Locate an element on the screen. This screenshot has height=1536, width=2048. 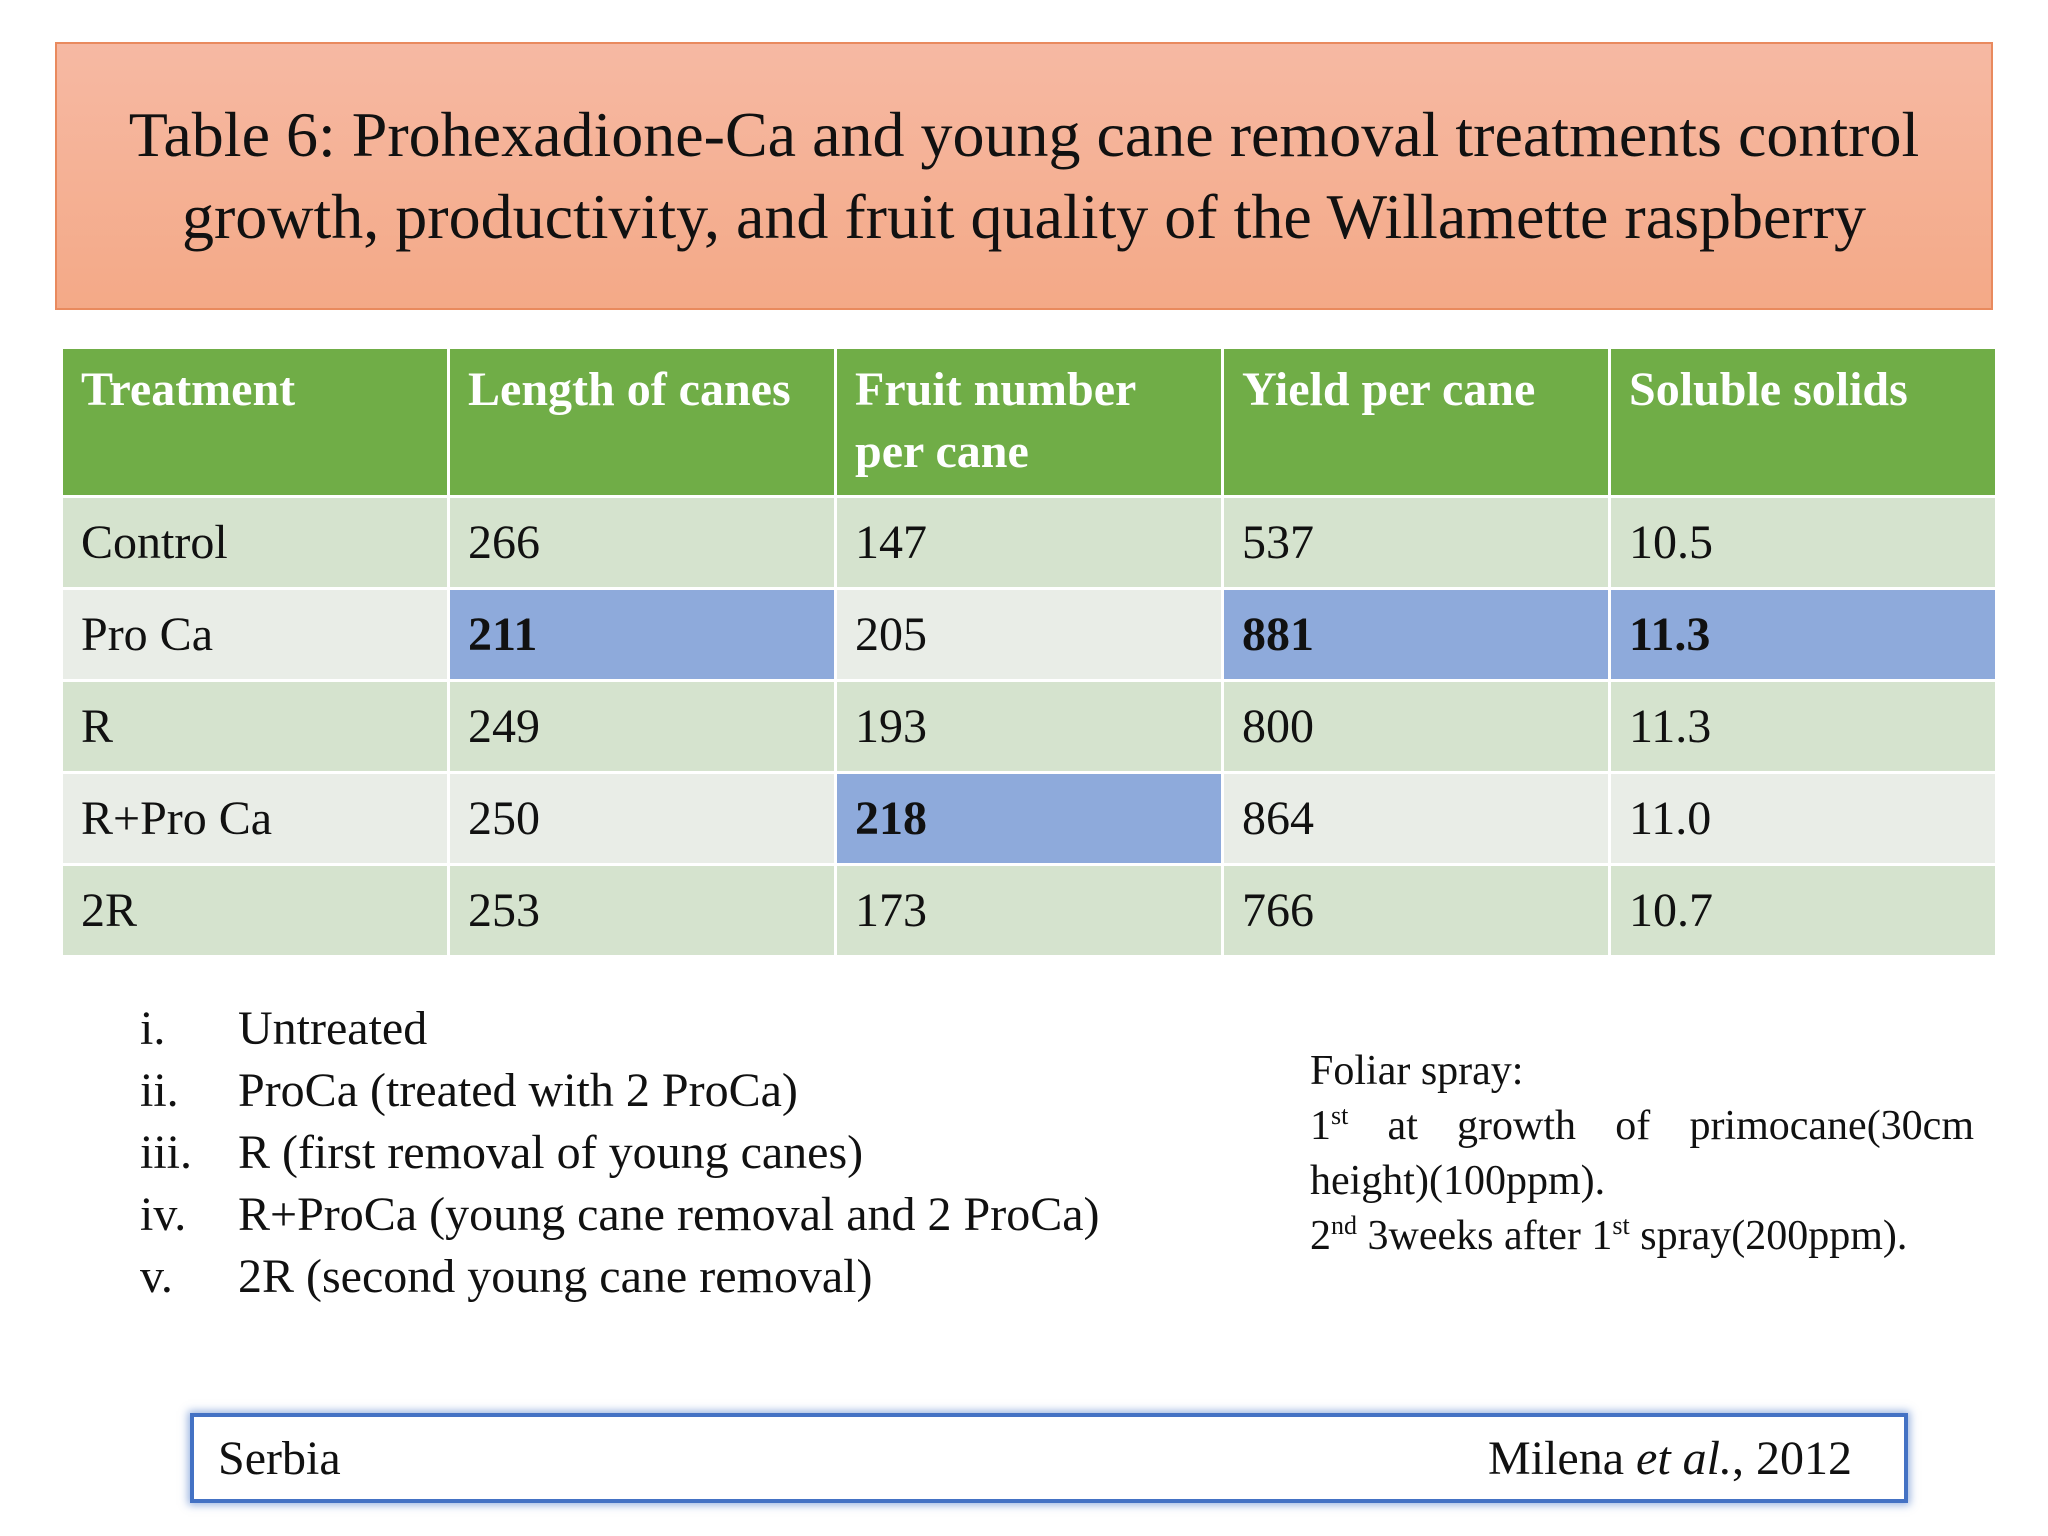
header-fruit-number: Fruit number per cane is located at coordinates (1029, 422).